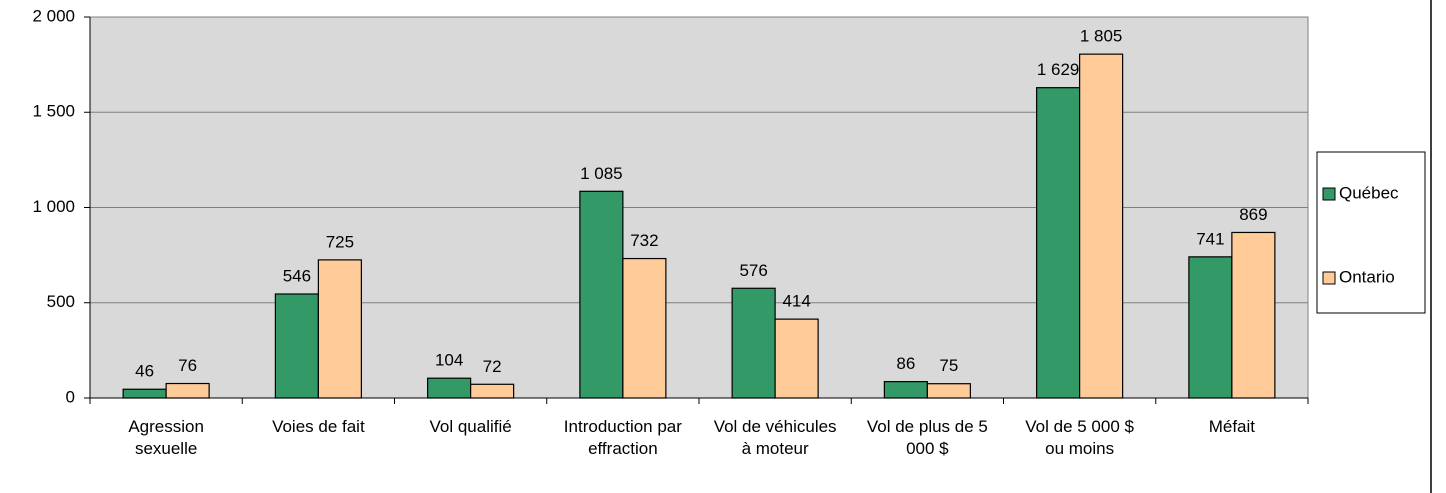  Describe the element at coordinates (601, 173) in the screenshot. I see `value-label: 1 085` at that location.